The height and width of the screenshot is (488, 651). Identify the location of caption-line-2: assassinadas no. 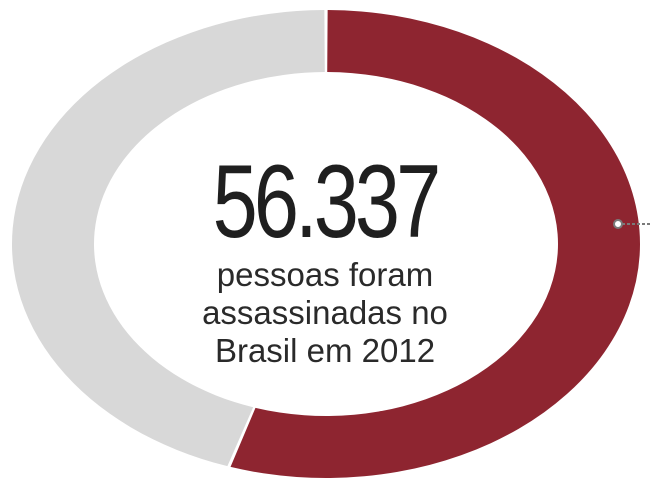
(325, 312).